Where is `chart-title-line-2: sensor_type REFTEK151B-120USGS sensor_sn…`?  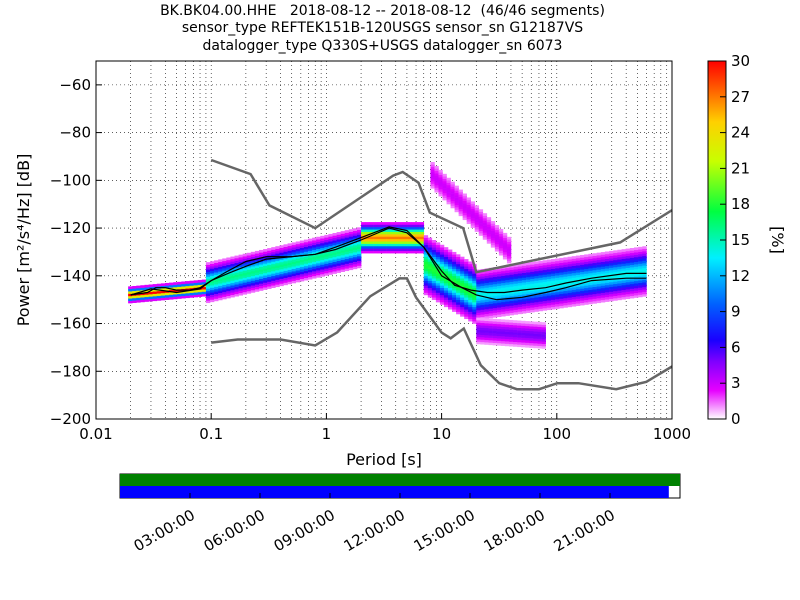
chart-title-line-2: sensor_type REFTEK151B-120USGS sensor_sn… is located at coordinates (382, 28).